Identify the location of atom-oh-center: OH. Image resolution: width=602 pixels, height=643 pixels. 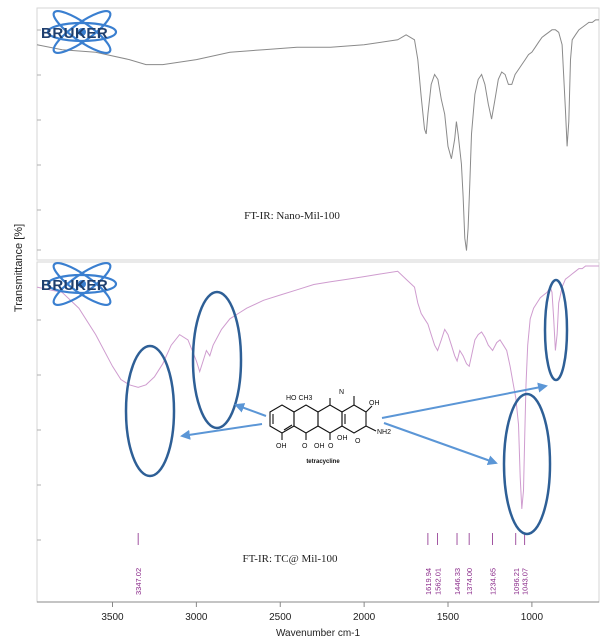
(342, 438).